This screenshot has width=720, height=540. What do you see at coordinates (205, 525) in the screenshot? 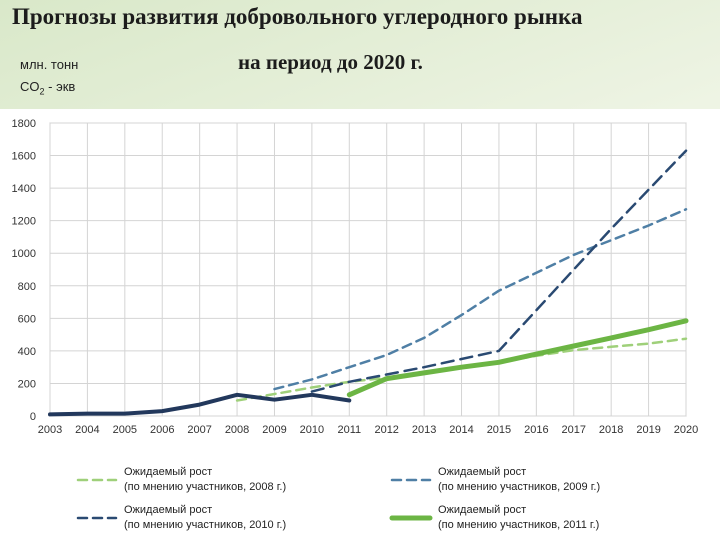
I see `legend-label-forecast_2010: (по мнению участников, 2010 г.)` at bounding box center [205, 525].